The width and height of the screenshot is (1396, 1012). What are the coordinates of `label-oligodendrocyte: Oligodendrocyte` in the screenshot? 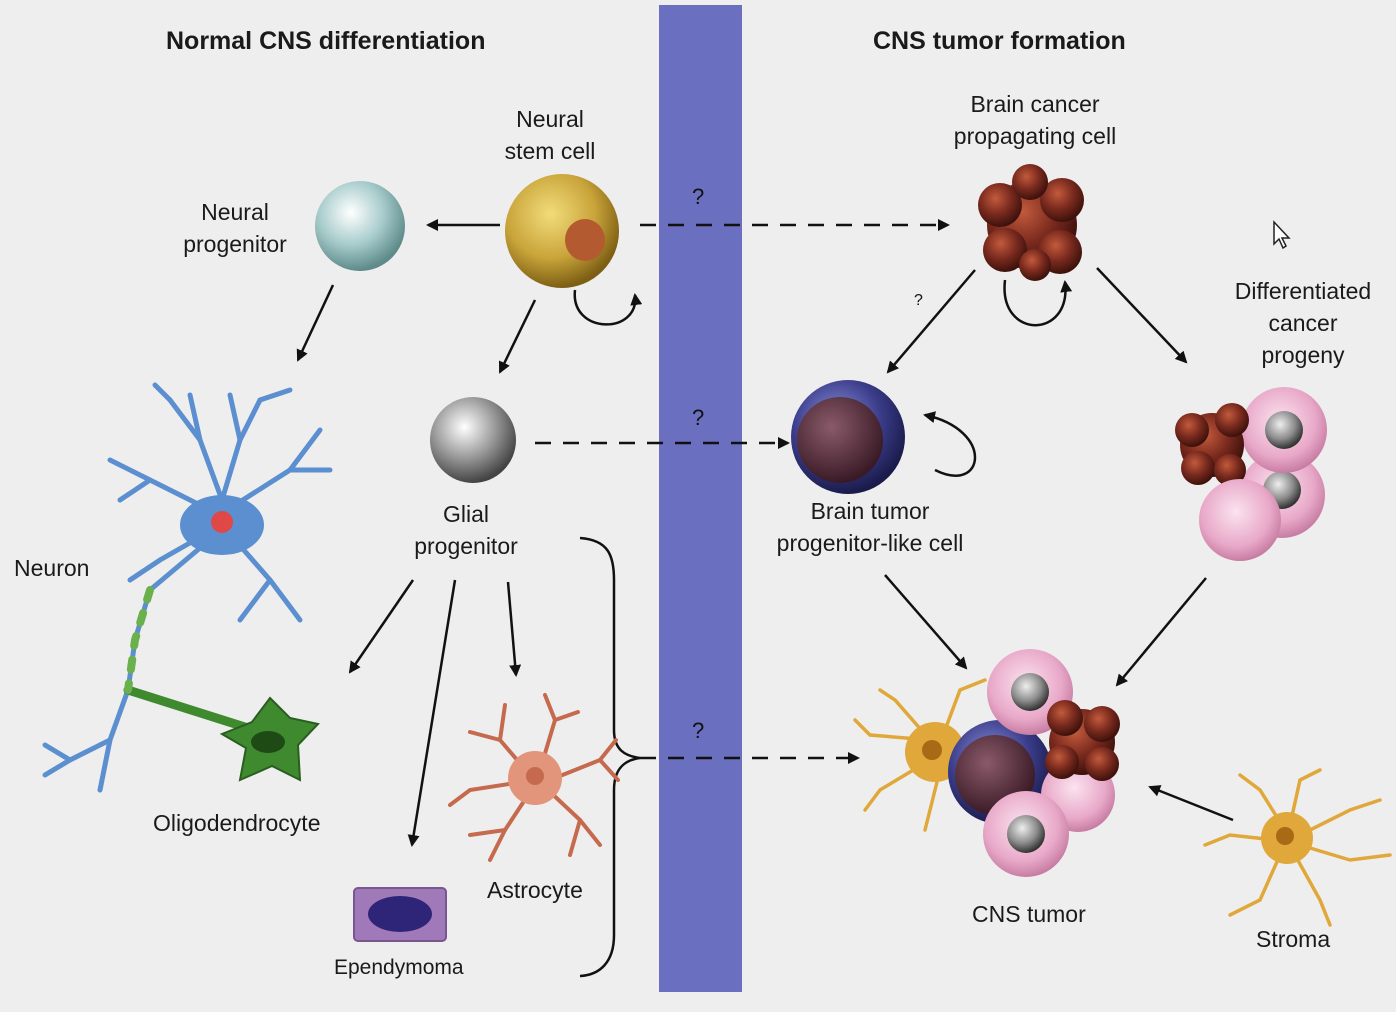 It's located at (237, 823).